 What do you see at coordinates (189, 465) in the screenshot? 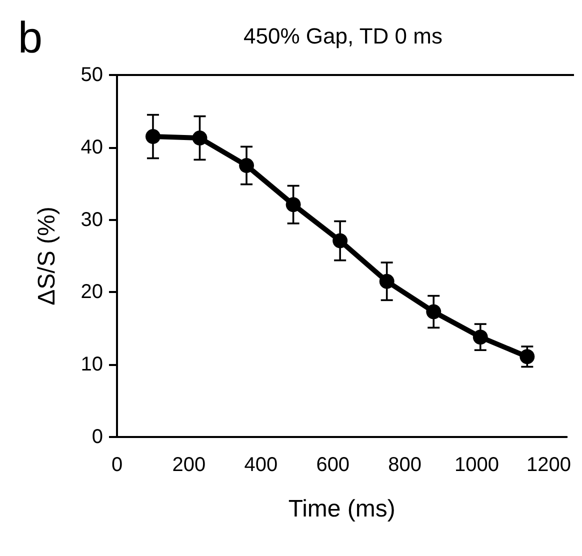
I see `x-tick-label: 200` at bounding box center [189, 465].